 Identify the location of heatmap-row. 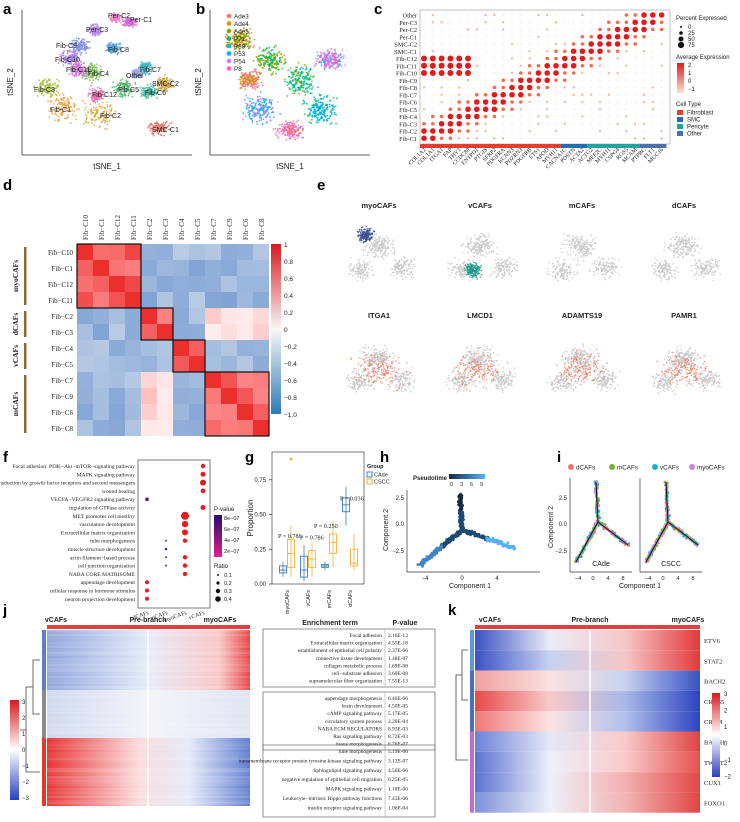
(587, 802).